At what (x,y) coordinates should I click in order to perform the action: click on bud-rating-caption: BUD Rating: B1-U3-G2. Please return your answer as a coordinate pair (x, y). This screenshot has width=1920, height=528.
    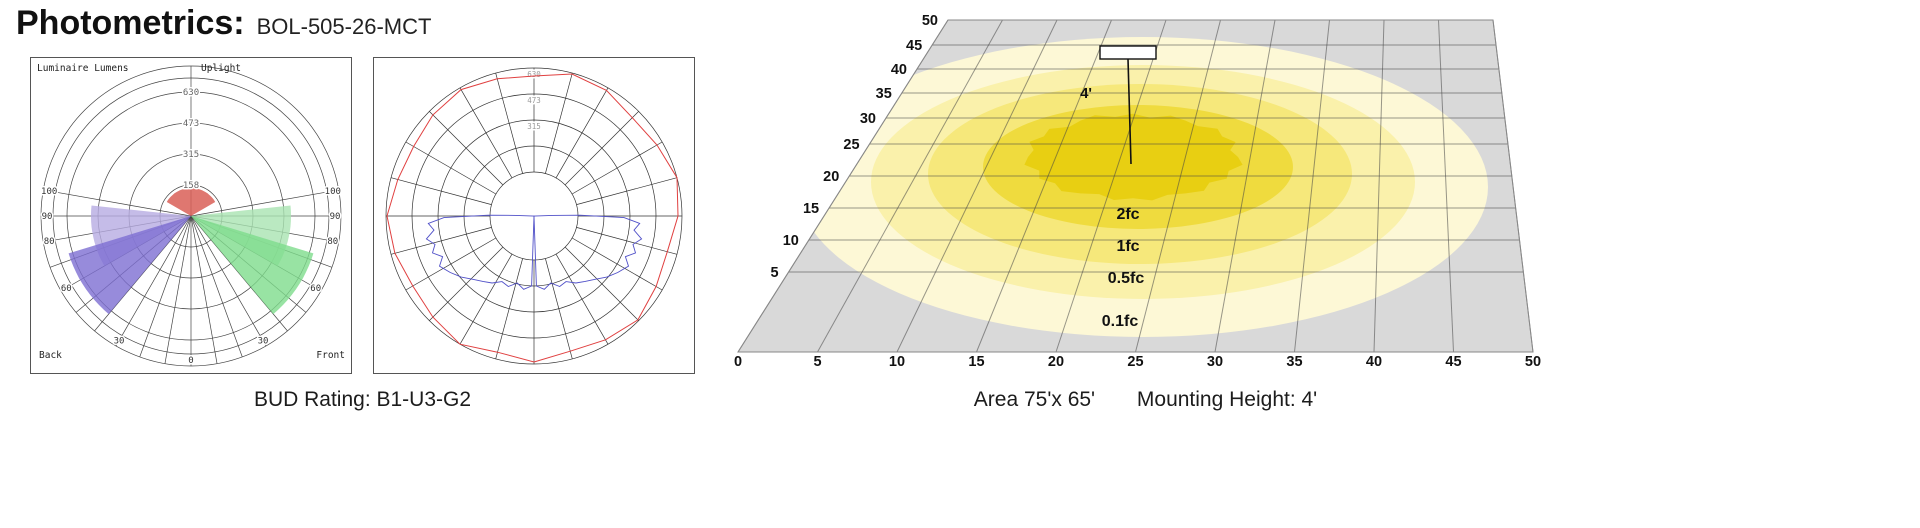
    Looking at the image, I should click on (362, 399).